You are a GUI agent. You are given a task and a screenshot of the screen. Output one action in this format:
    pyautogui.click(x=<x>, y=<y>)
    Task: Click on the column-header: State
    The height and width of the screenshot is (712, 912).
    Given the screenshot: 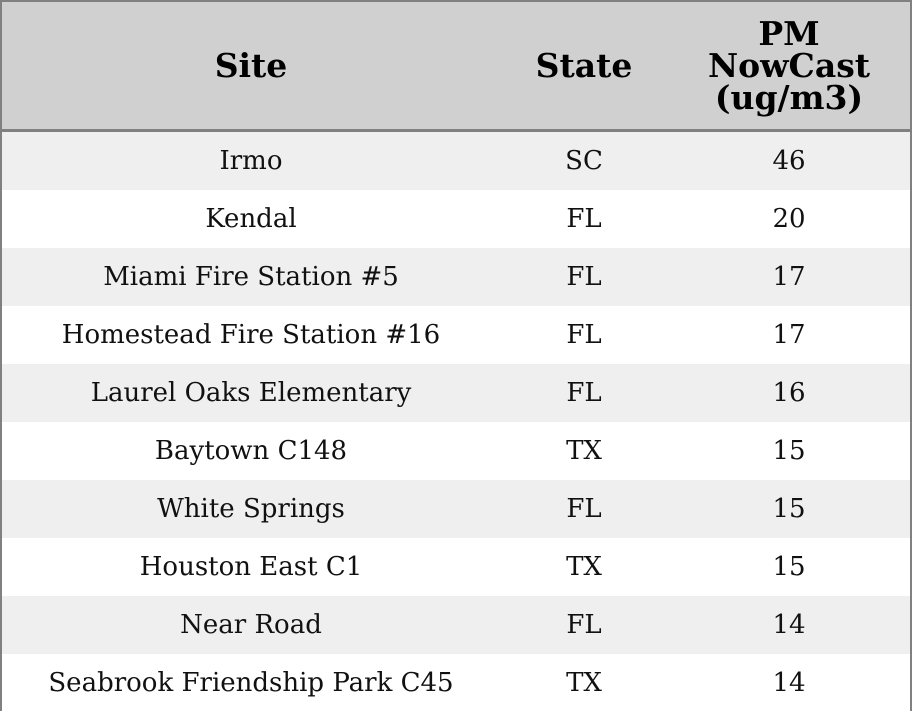 What is the action you would take?
    pyautogui.click(x=584, y=66)
    